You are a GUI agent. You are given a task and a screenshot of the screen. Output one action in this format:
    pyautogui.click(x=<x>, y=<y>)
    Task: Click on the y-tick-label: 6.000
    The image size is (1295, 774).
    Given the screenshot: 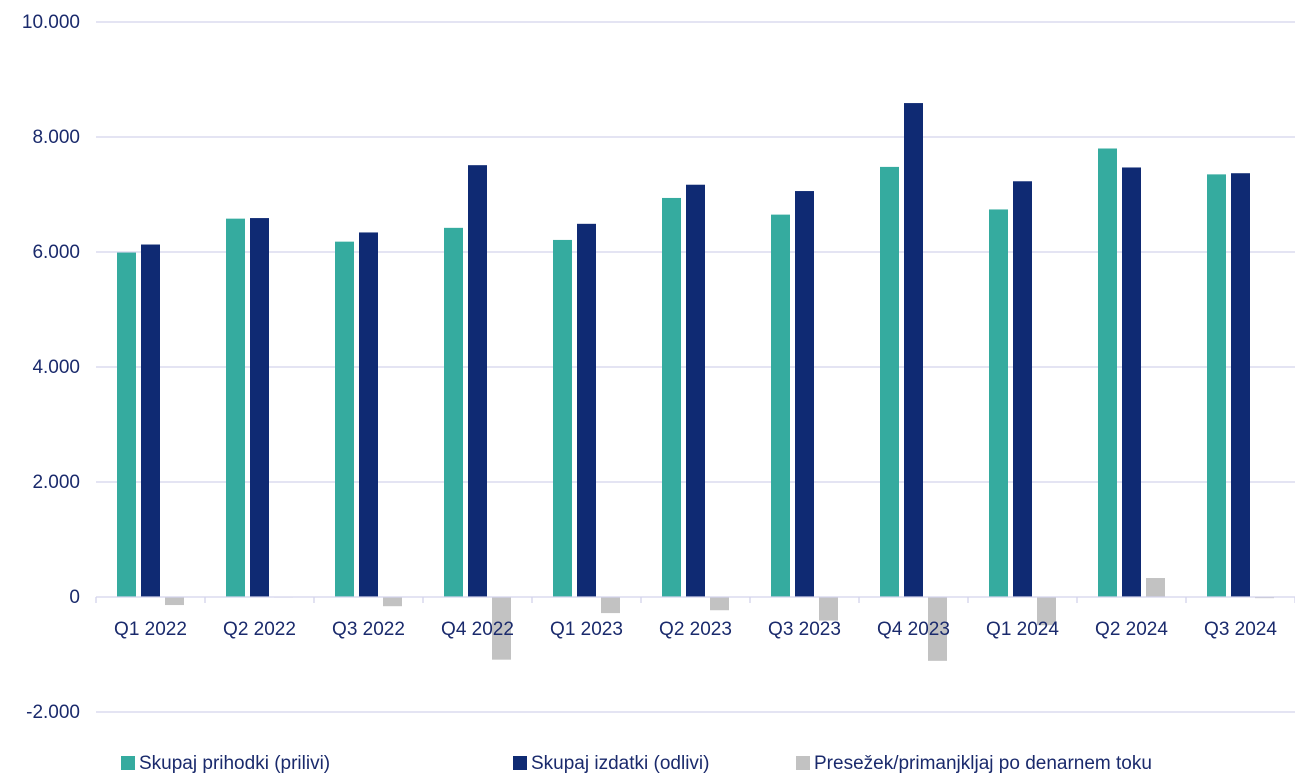 What is the action you would take?
    pyautogui.click(x=56, y=252)
    